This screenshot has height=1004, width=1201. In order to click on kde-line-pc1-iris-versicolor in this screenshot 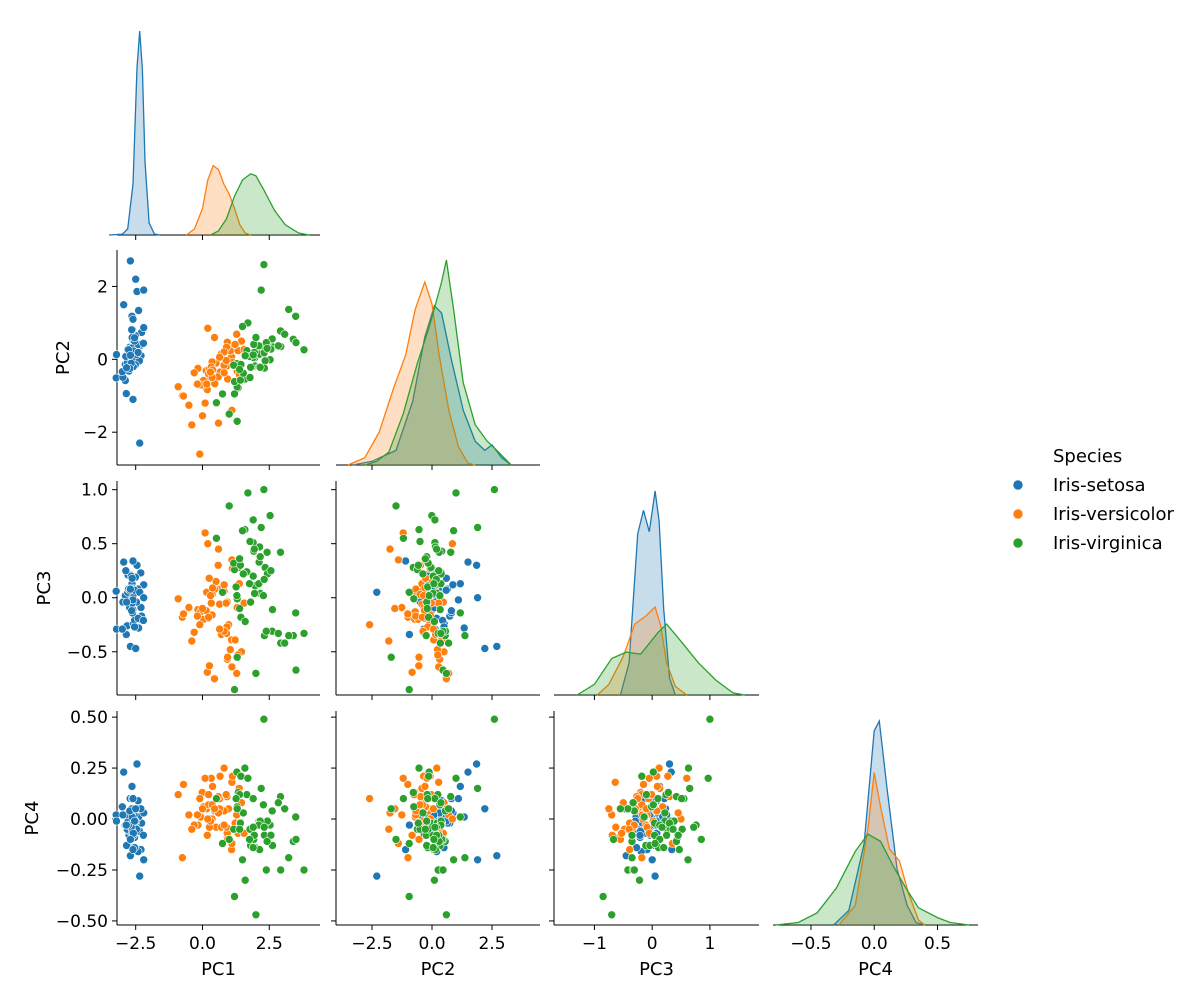, I will do `click(218, 200)`.